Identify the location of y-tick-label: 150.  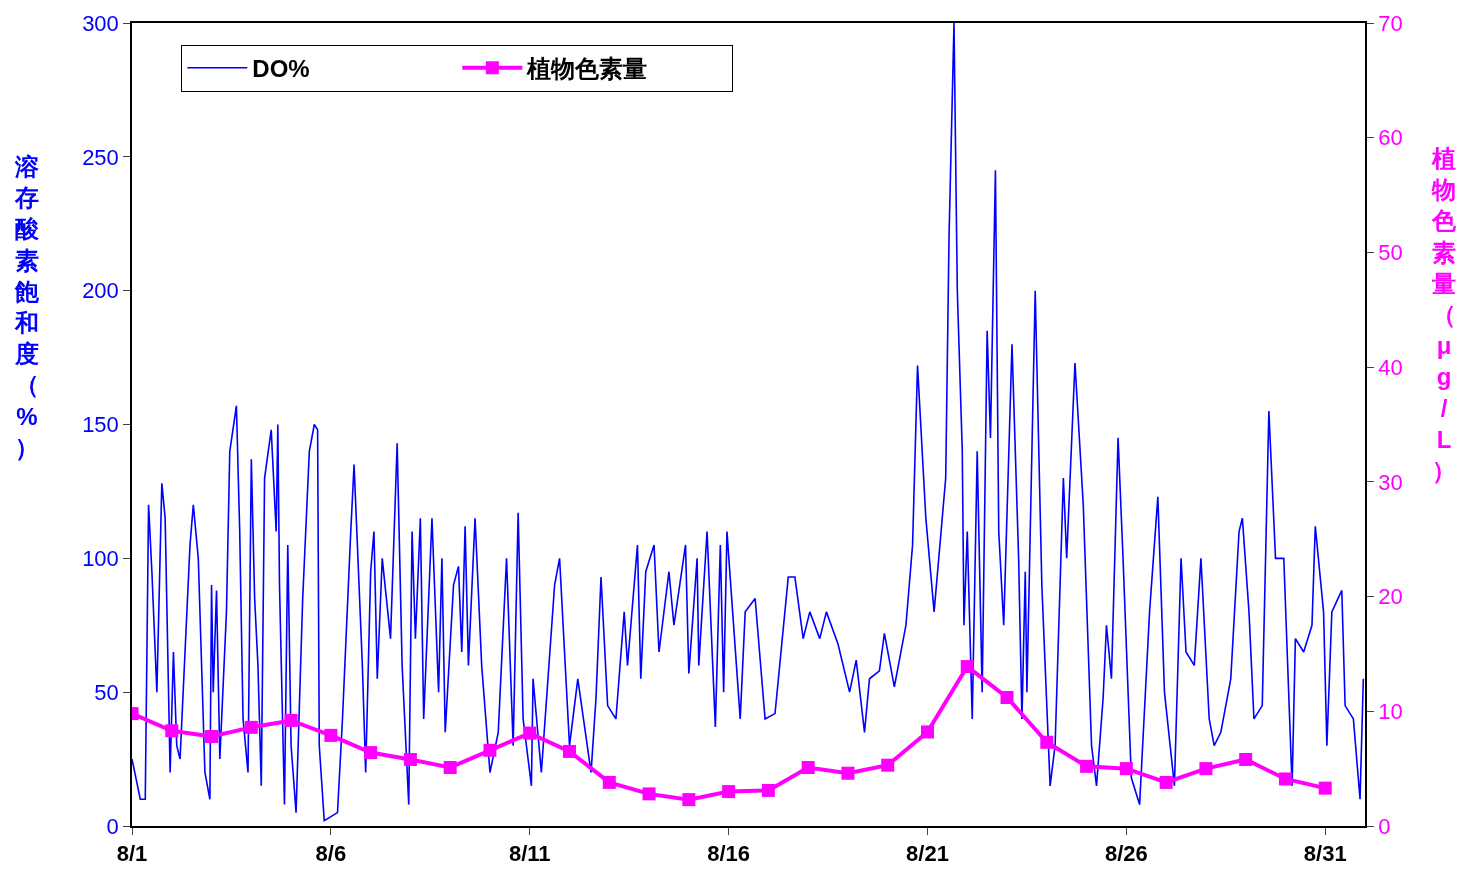
(100, 425).